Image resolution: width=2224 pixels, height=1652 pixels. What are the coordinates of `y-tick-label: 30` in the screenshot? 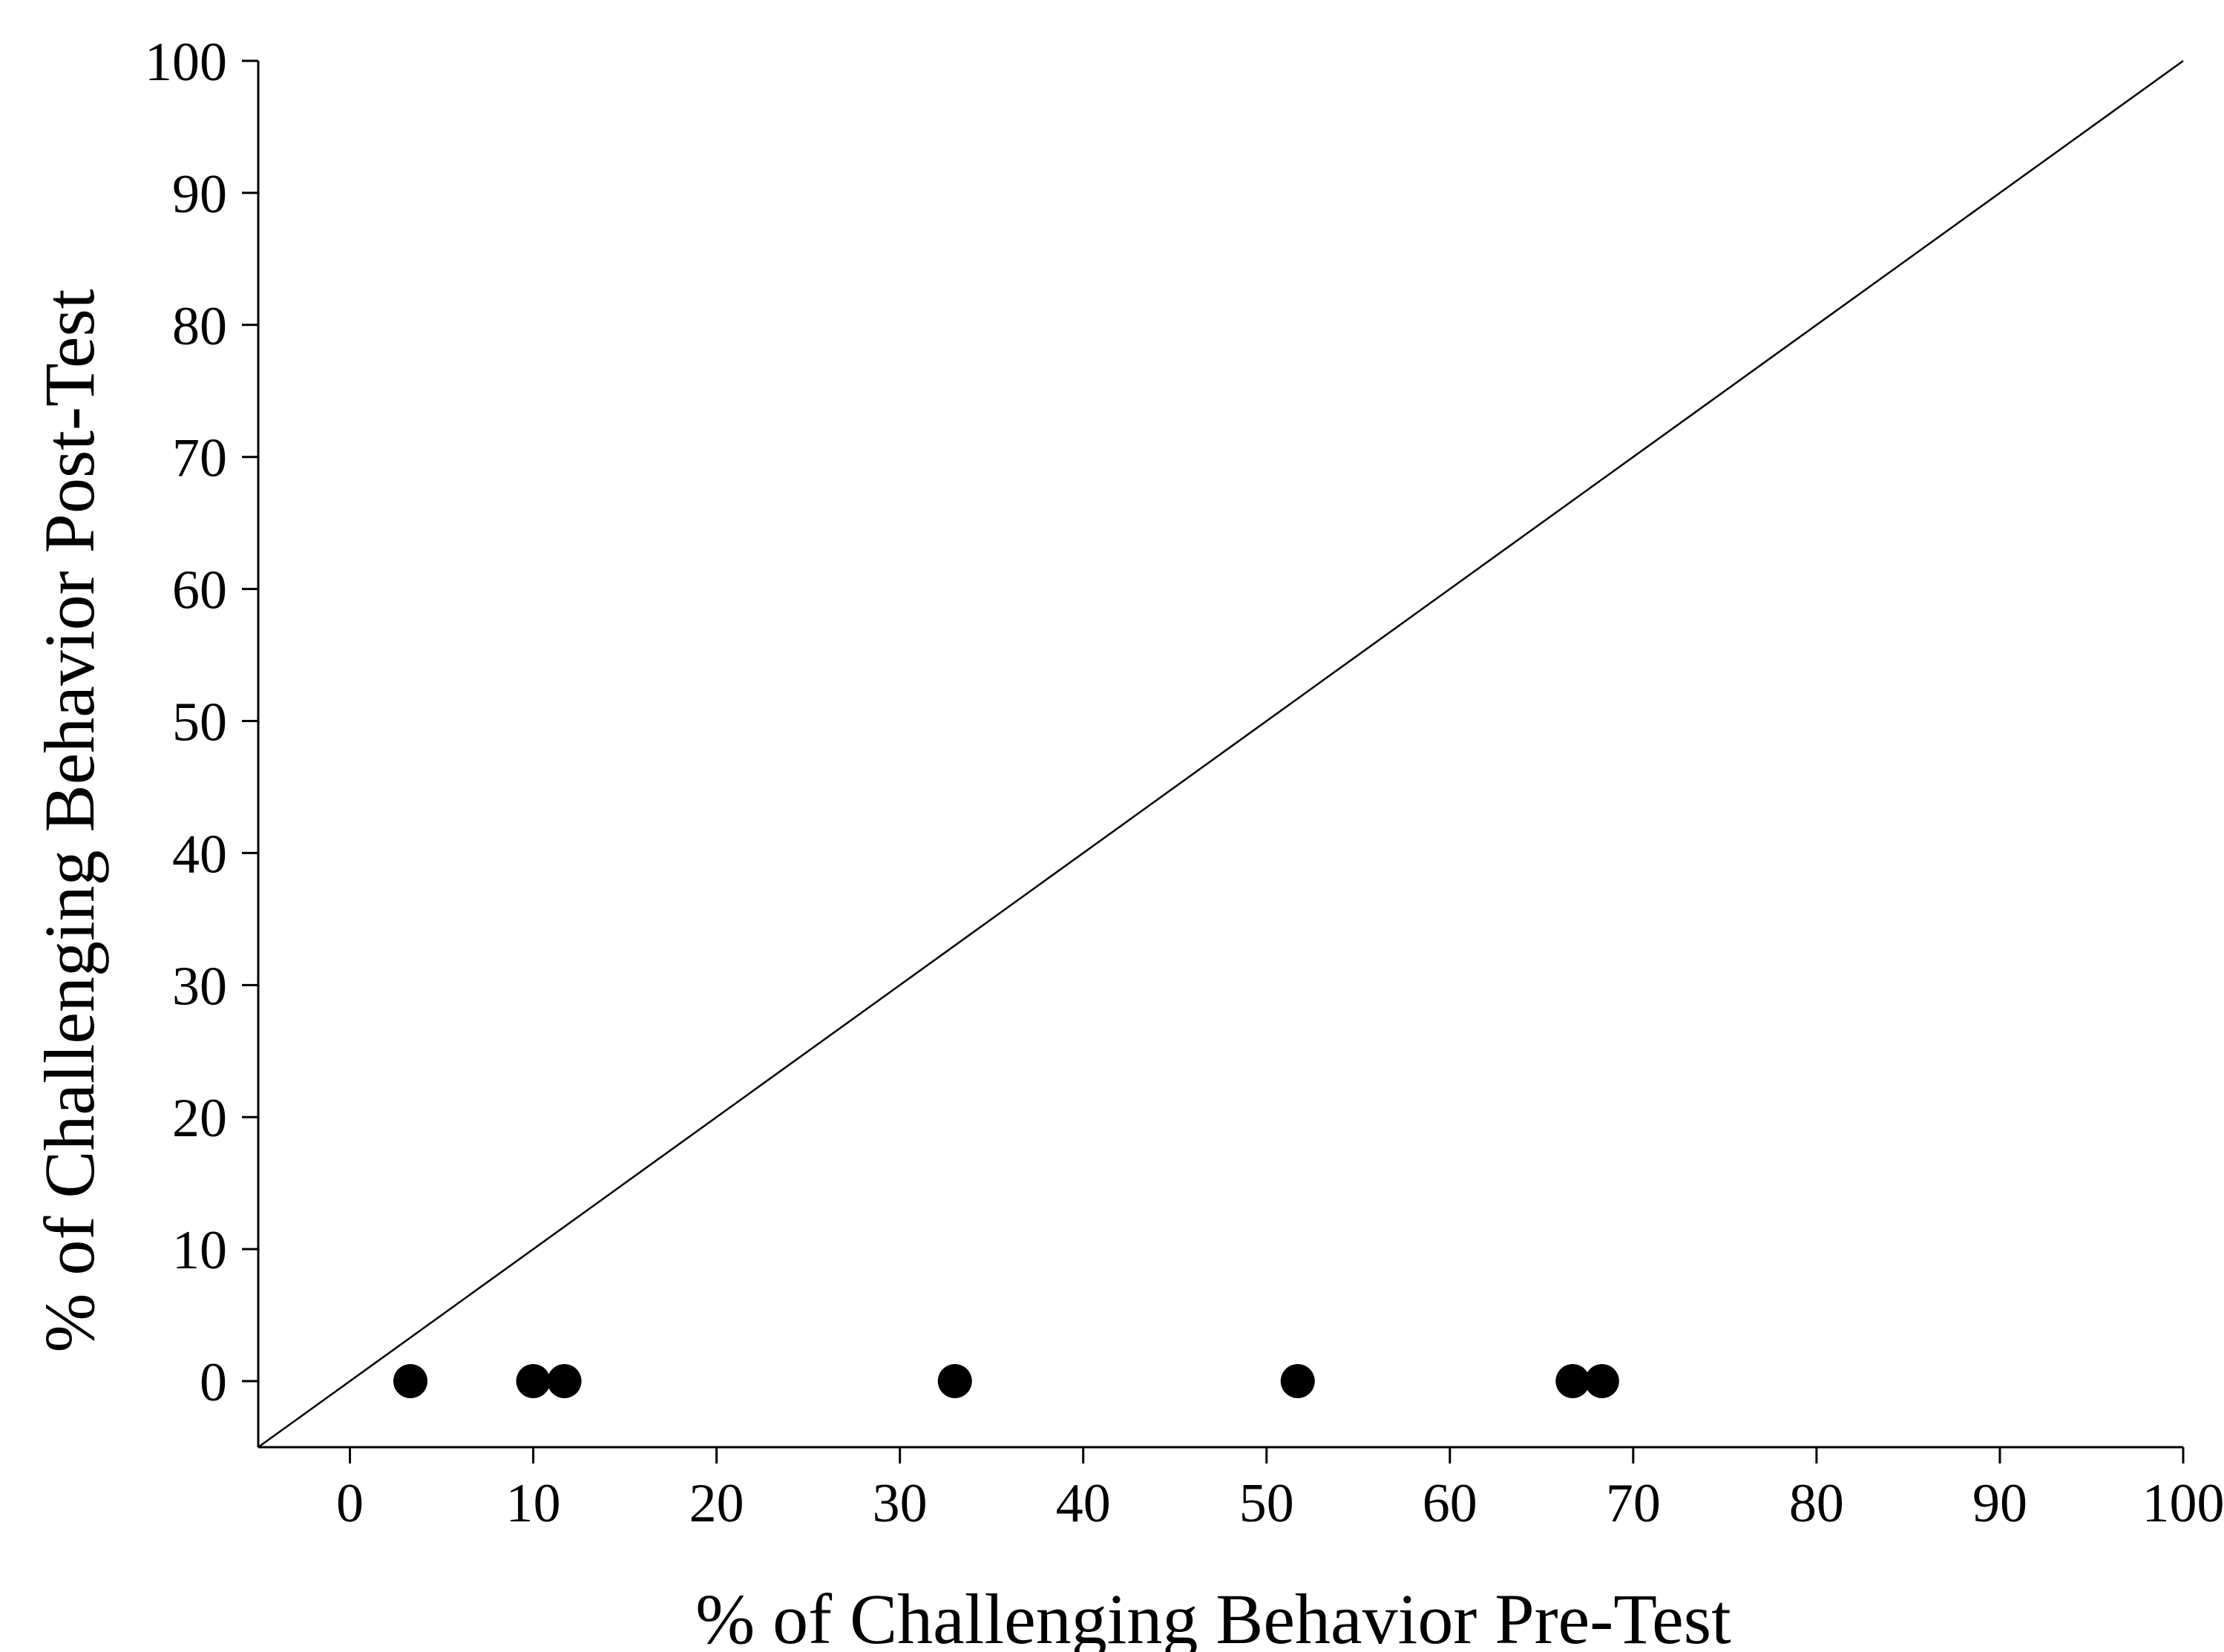 It's located at (199, 986).